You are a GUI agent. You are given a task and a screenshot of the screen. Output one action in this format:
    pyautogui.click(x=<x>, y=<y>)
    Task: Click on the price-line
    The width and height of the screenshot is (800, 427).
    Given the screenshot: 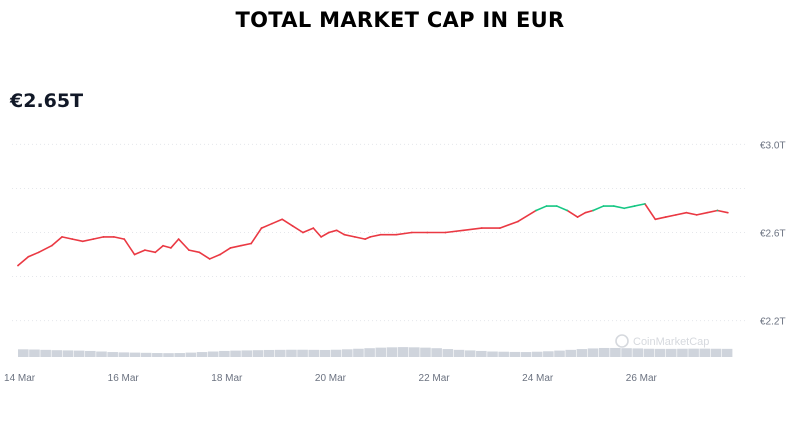 What is the action you would take?
    pyautogui.click(x=373, y=235)
    